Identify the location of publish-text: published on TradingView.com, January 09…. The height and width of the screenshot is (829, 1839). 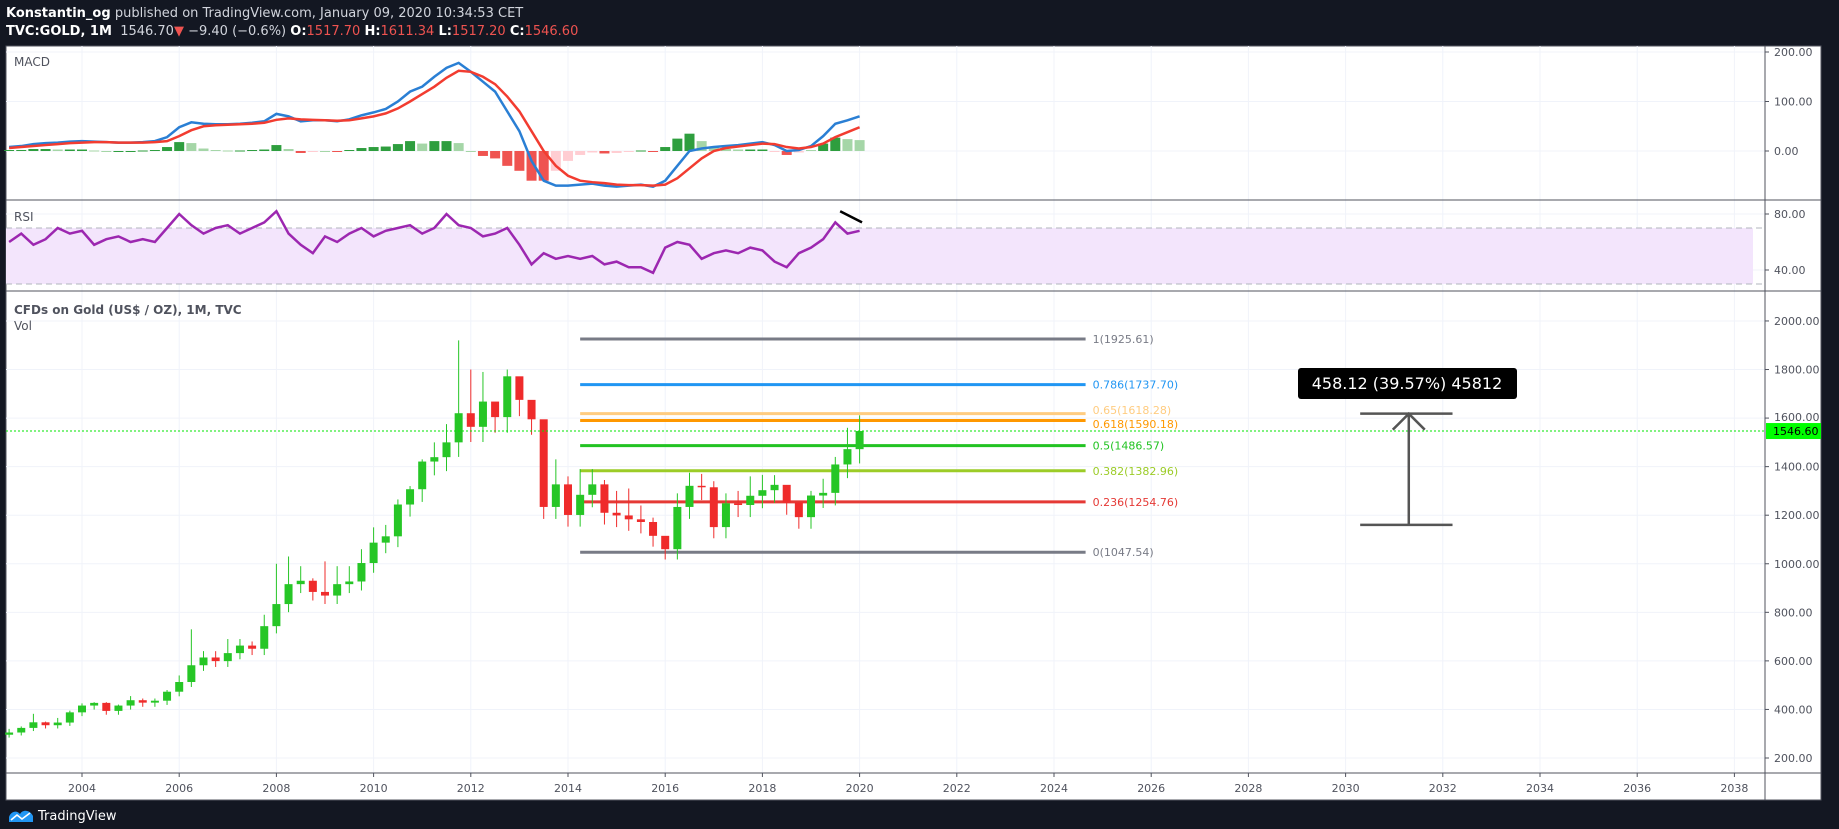
(319, 13).